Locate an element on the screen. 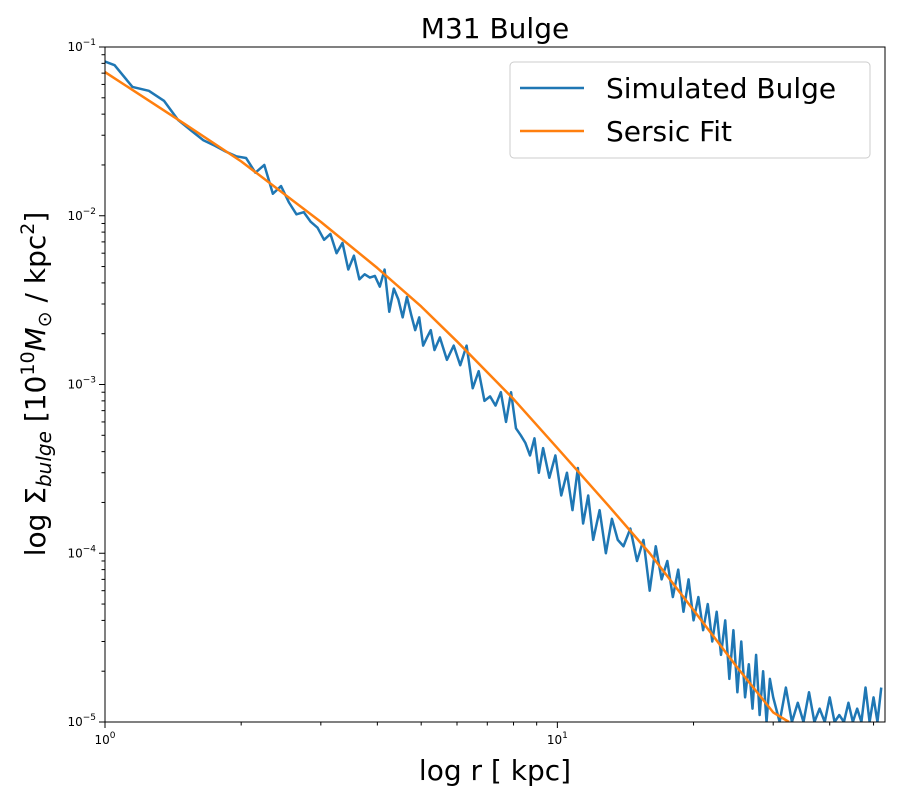  y-axis: 10⁻⁵ 10⁻⁴ 10⁻³ 10⁻² 10⁻¹ is located at coordinates (86, 383).